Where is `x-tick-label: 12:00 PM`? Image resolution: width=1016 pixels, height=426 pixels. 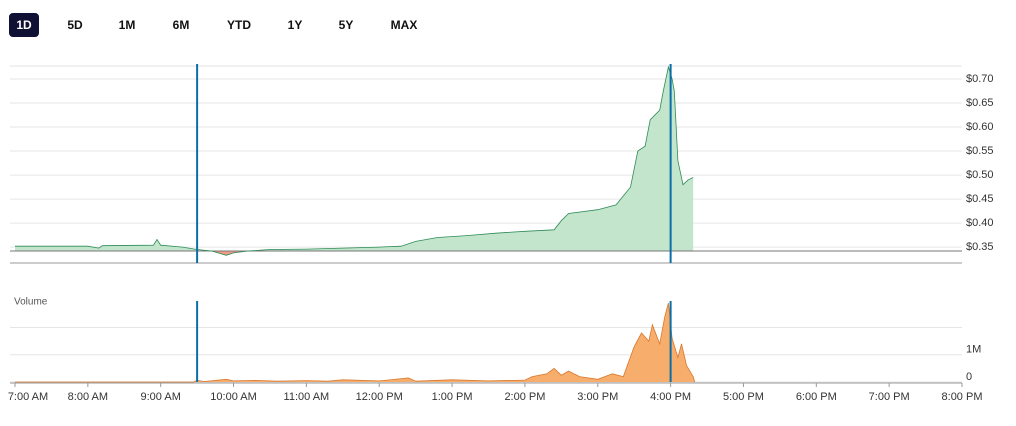
x-tick-label: 12:00 PM is located at coordinates (379, 397).